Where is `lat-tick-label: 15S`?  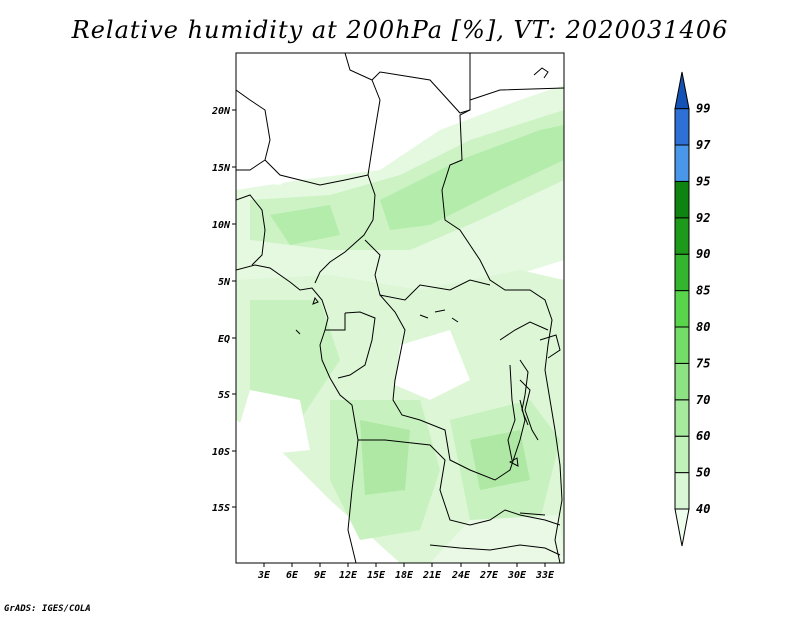 lat-tick-label: 15S is located at coordinates (221, 508).